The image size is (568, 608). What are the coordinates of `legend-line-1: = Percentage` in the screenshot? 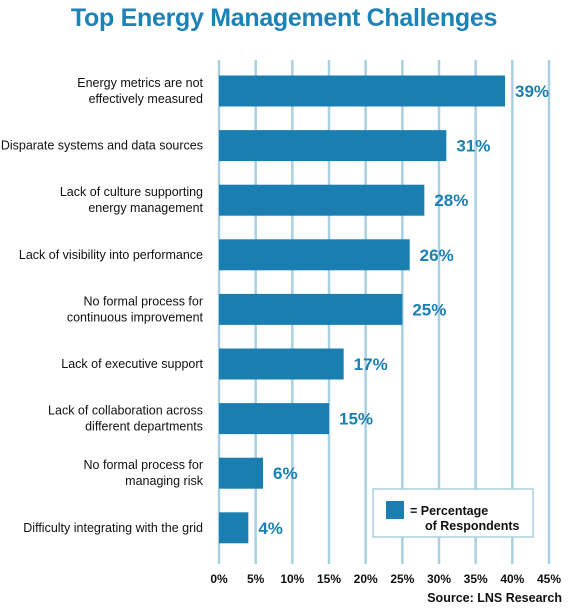 It's located at (449, 511).